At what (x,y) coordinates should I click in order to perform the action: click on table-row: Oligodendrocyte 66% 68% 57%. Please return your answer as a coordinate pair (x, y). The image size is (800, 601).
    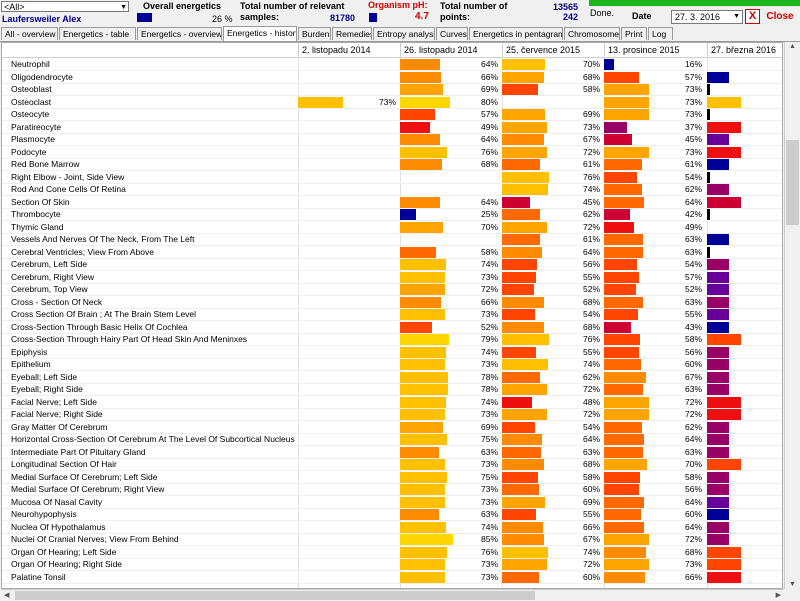
    Looking at the image, I should click on (392, 77).